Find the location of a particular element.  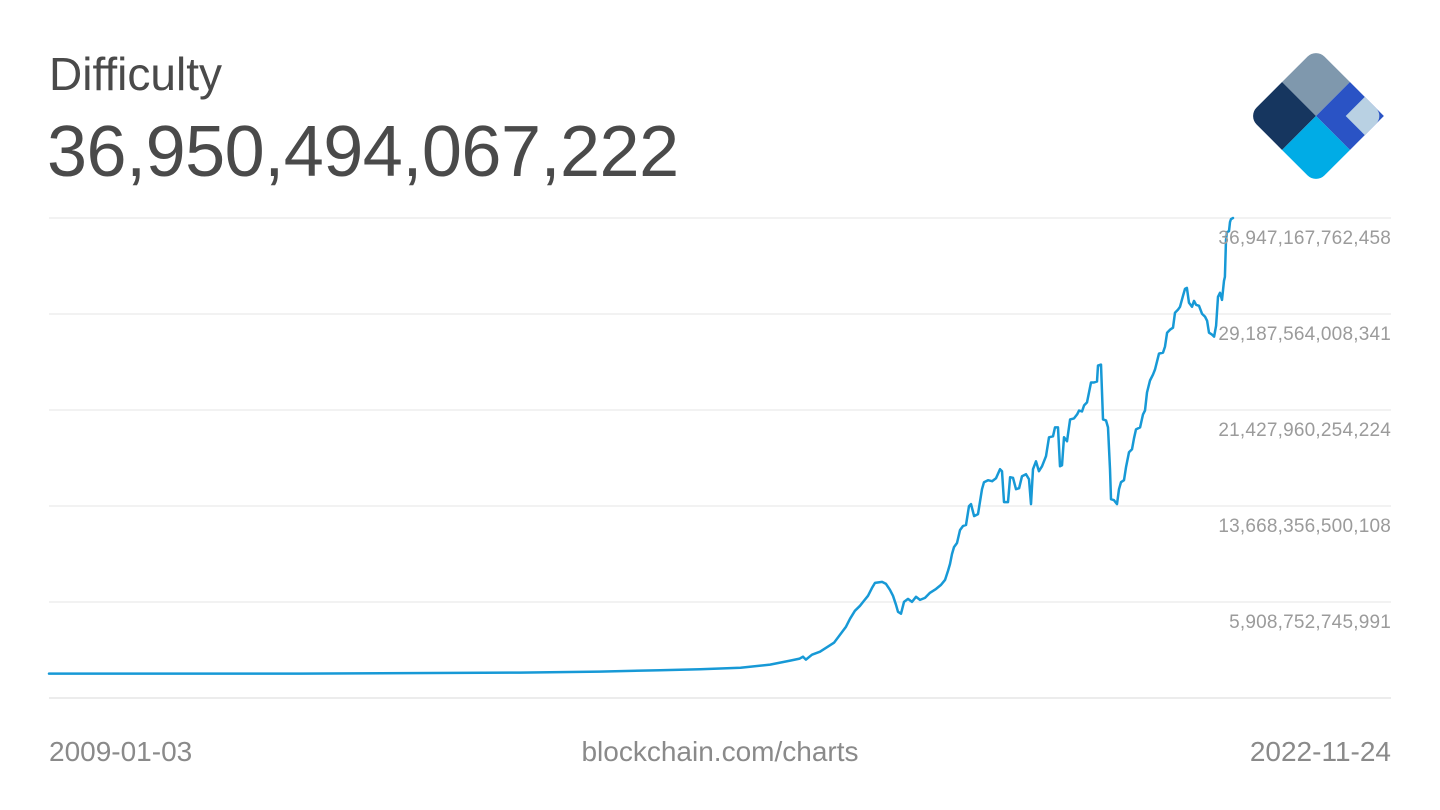

x-axis-start-date: 2009-01-03 is located at coordinates (121, 751).